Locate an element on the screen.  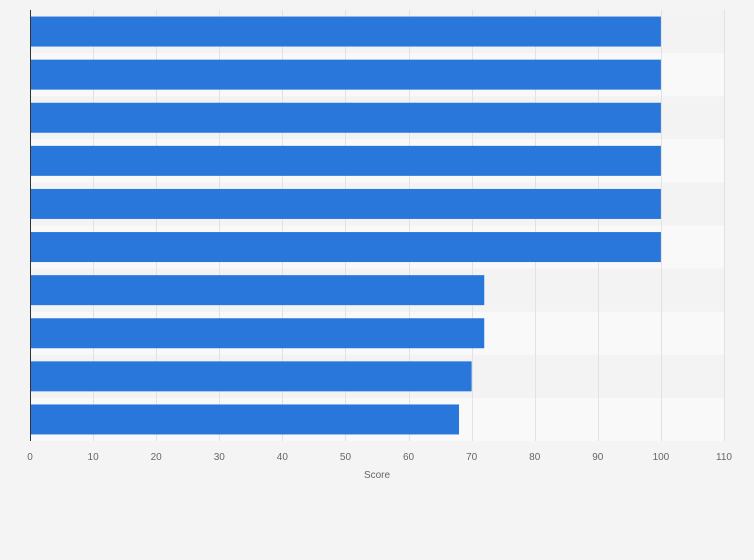
x-tick-label: 10 is located at coordinates (94, 457).